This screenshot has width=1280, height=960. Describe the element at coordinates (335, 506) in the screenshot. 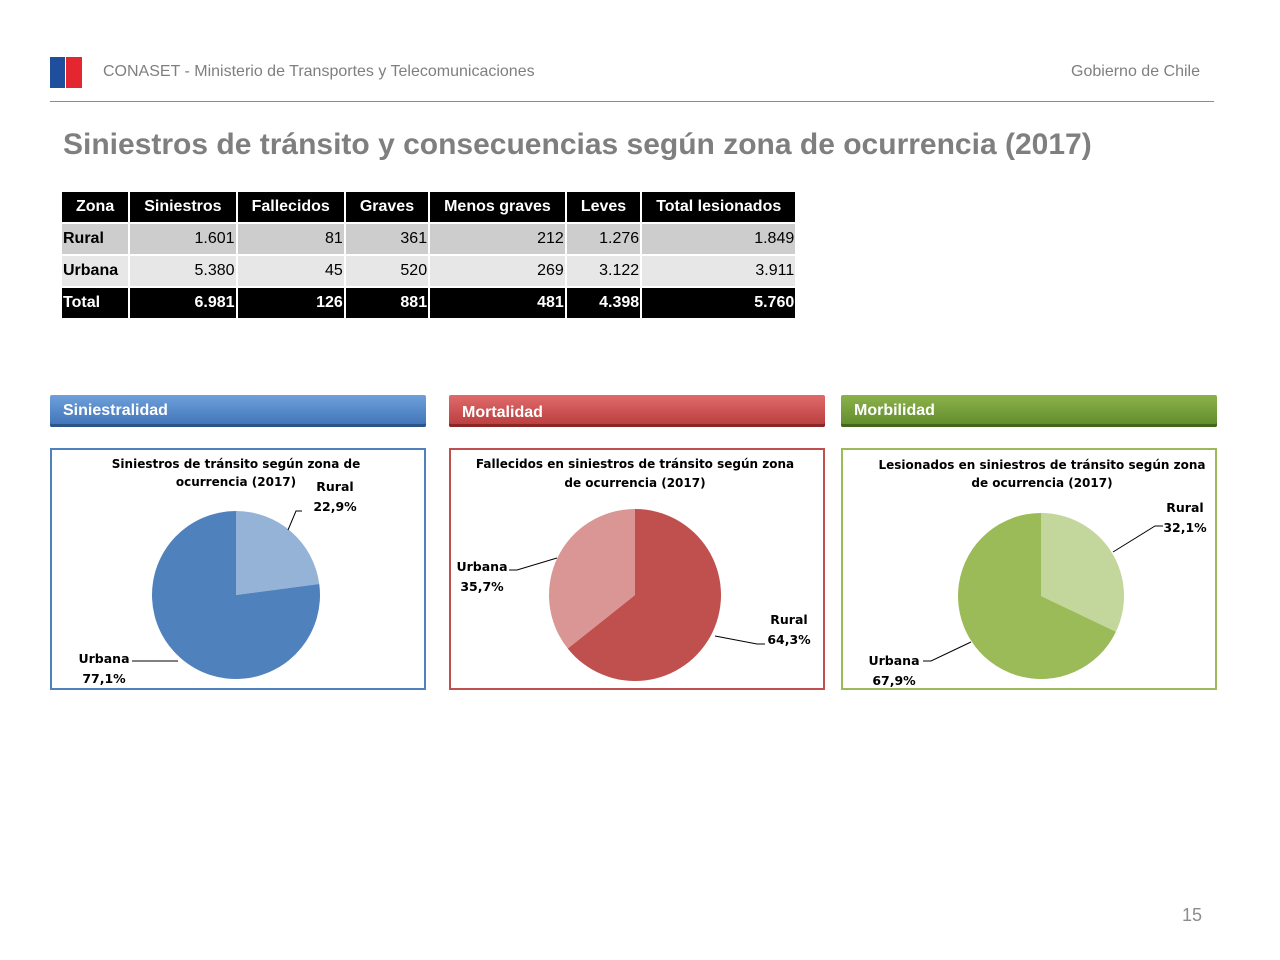

I see `data-label-rural-value: 22,9%` at that location.